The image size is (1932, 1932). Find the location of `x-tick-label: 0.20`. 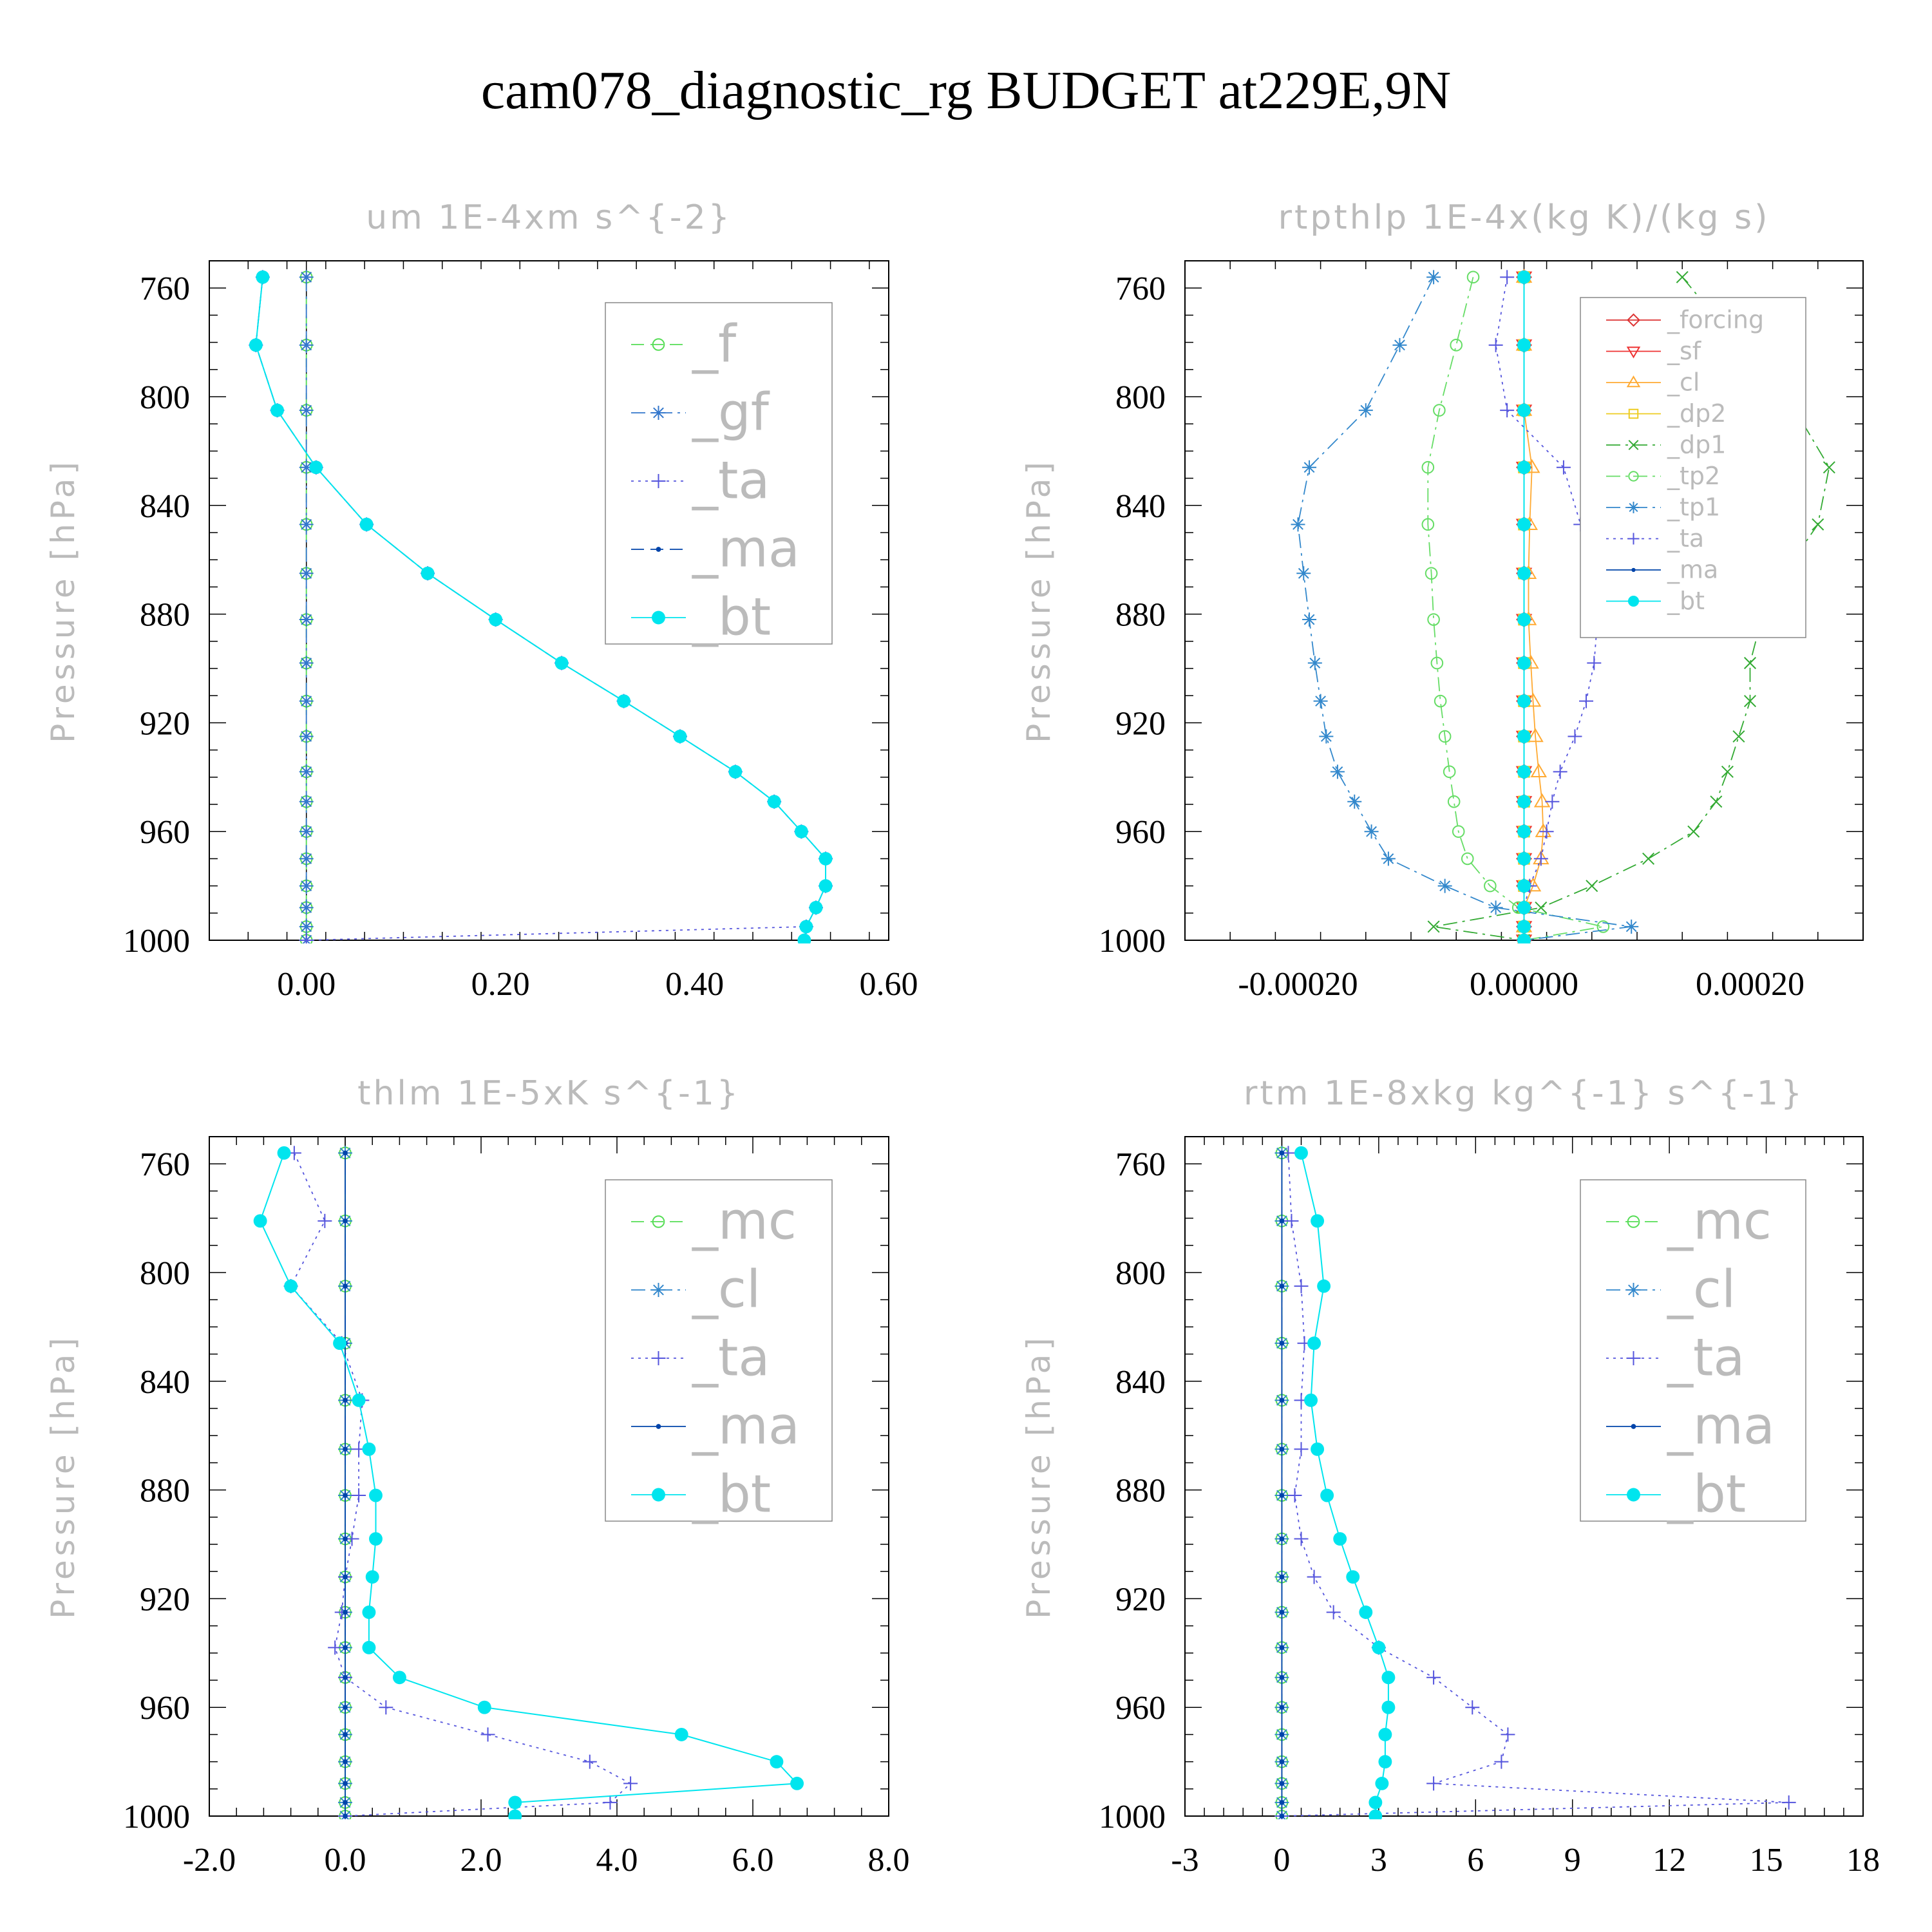

x-tick-label: 0.20 is located at coordinates (500, 984).